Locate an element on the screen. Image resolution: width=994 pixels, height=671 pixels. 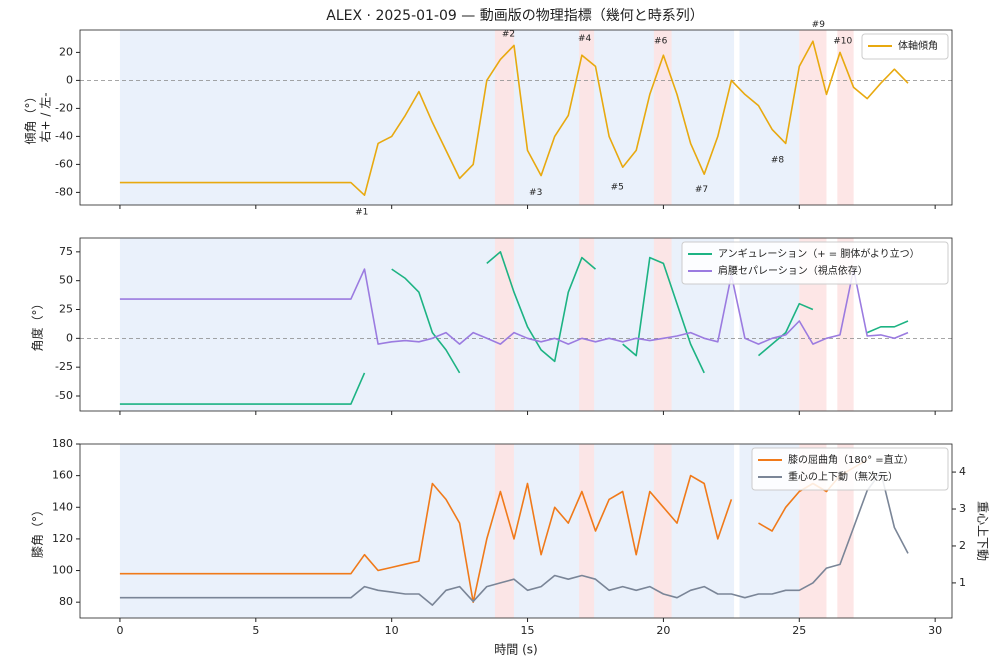
y2-axis-label: 重心上下動 is located at coordinates (983, 531).